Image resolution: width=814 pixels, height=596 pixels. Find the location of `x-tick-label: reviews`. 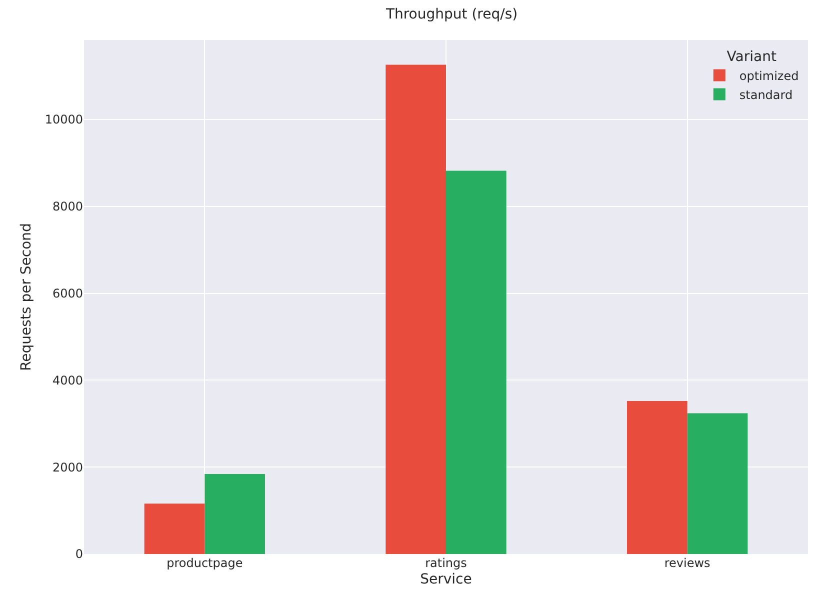

x-tick-label: reviews is located at coordinates (687, 563).